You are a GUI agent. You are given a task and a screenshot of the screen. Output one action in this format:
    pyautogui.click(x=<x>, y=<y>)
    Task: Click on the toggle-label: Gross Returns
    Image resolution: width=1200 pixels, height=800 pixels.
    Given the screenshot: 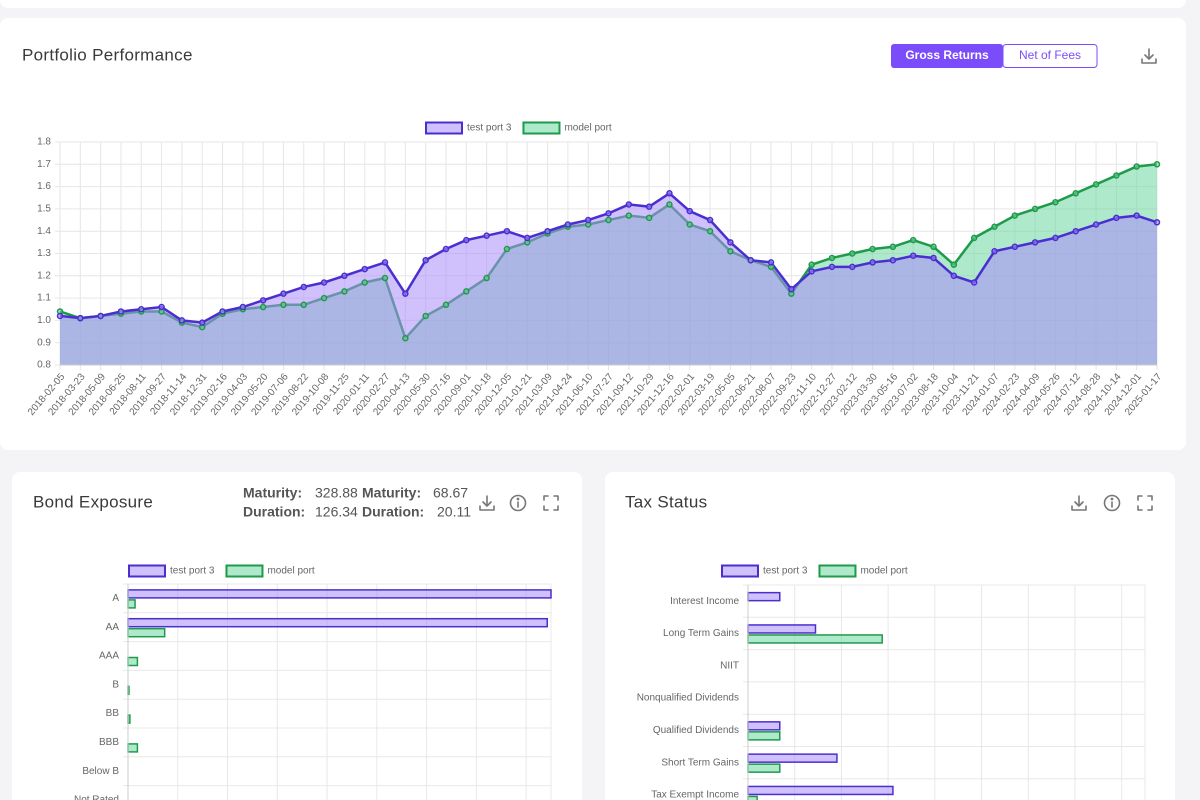 What is the action you would take?
    pyautogui.click(x=947, y=55)
    